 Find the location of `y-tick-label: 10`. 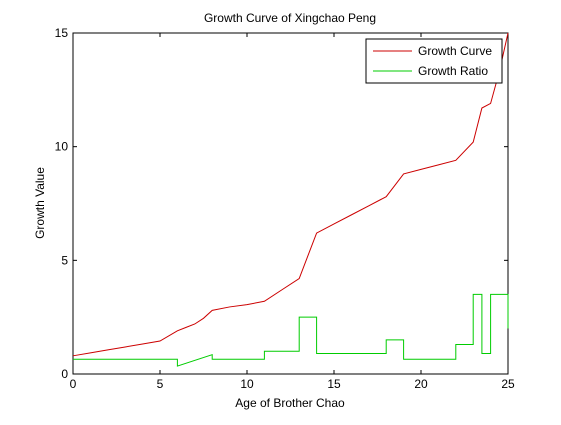

y-tick-label: 10 is located at coordinates (62, 147).